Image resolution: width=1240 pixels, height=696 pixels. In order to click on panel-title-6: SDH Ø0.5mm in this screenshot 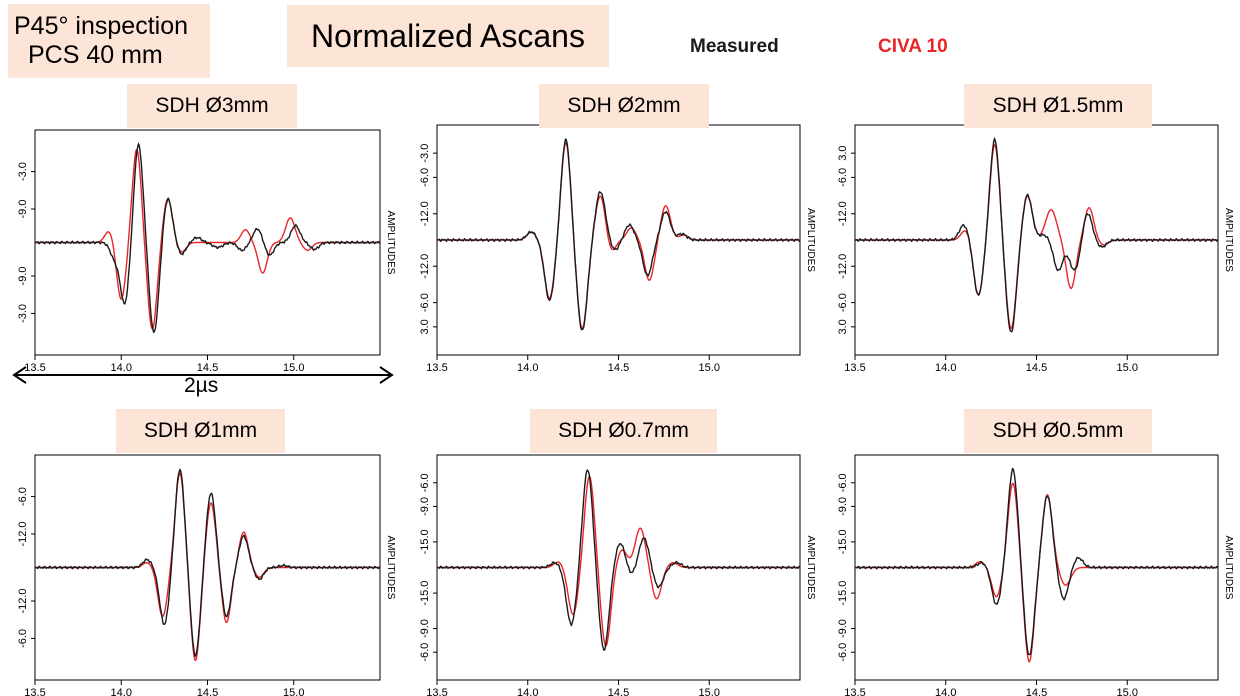, I will do `click(1058, 431)`.